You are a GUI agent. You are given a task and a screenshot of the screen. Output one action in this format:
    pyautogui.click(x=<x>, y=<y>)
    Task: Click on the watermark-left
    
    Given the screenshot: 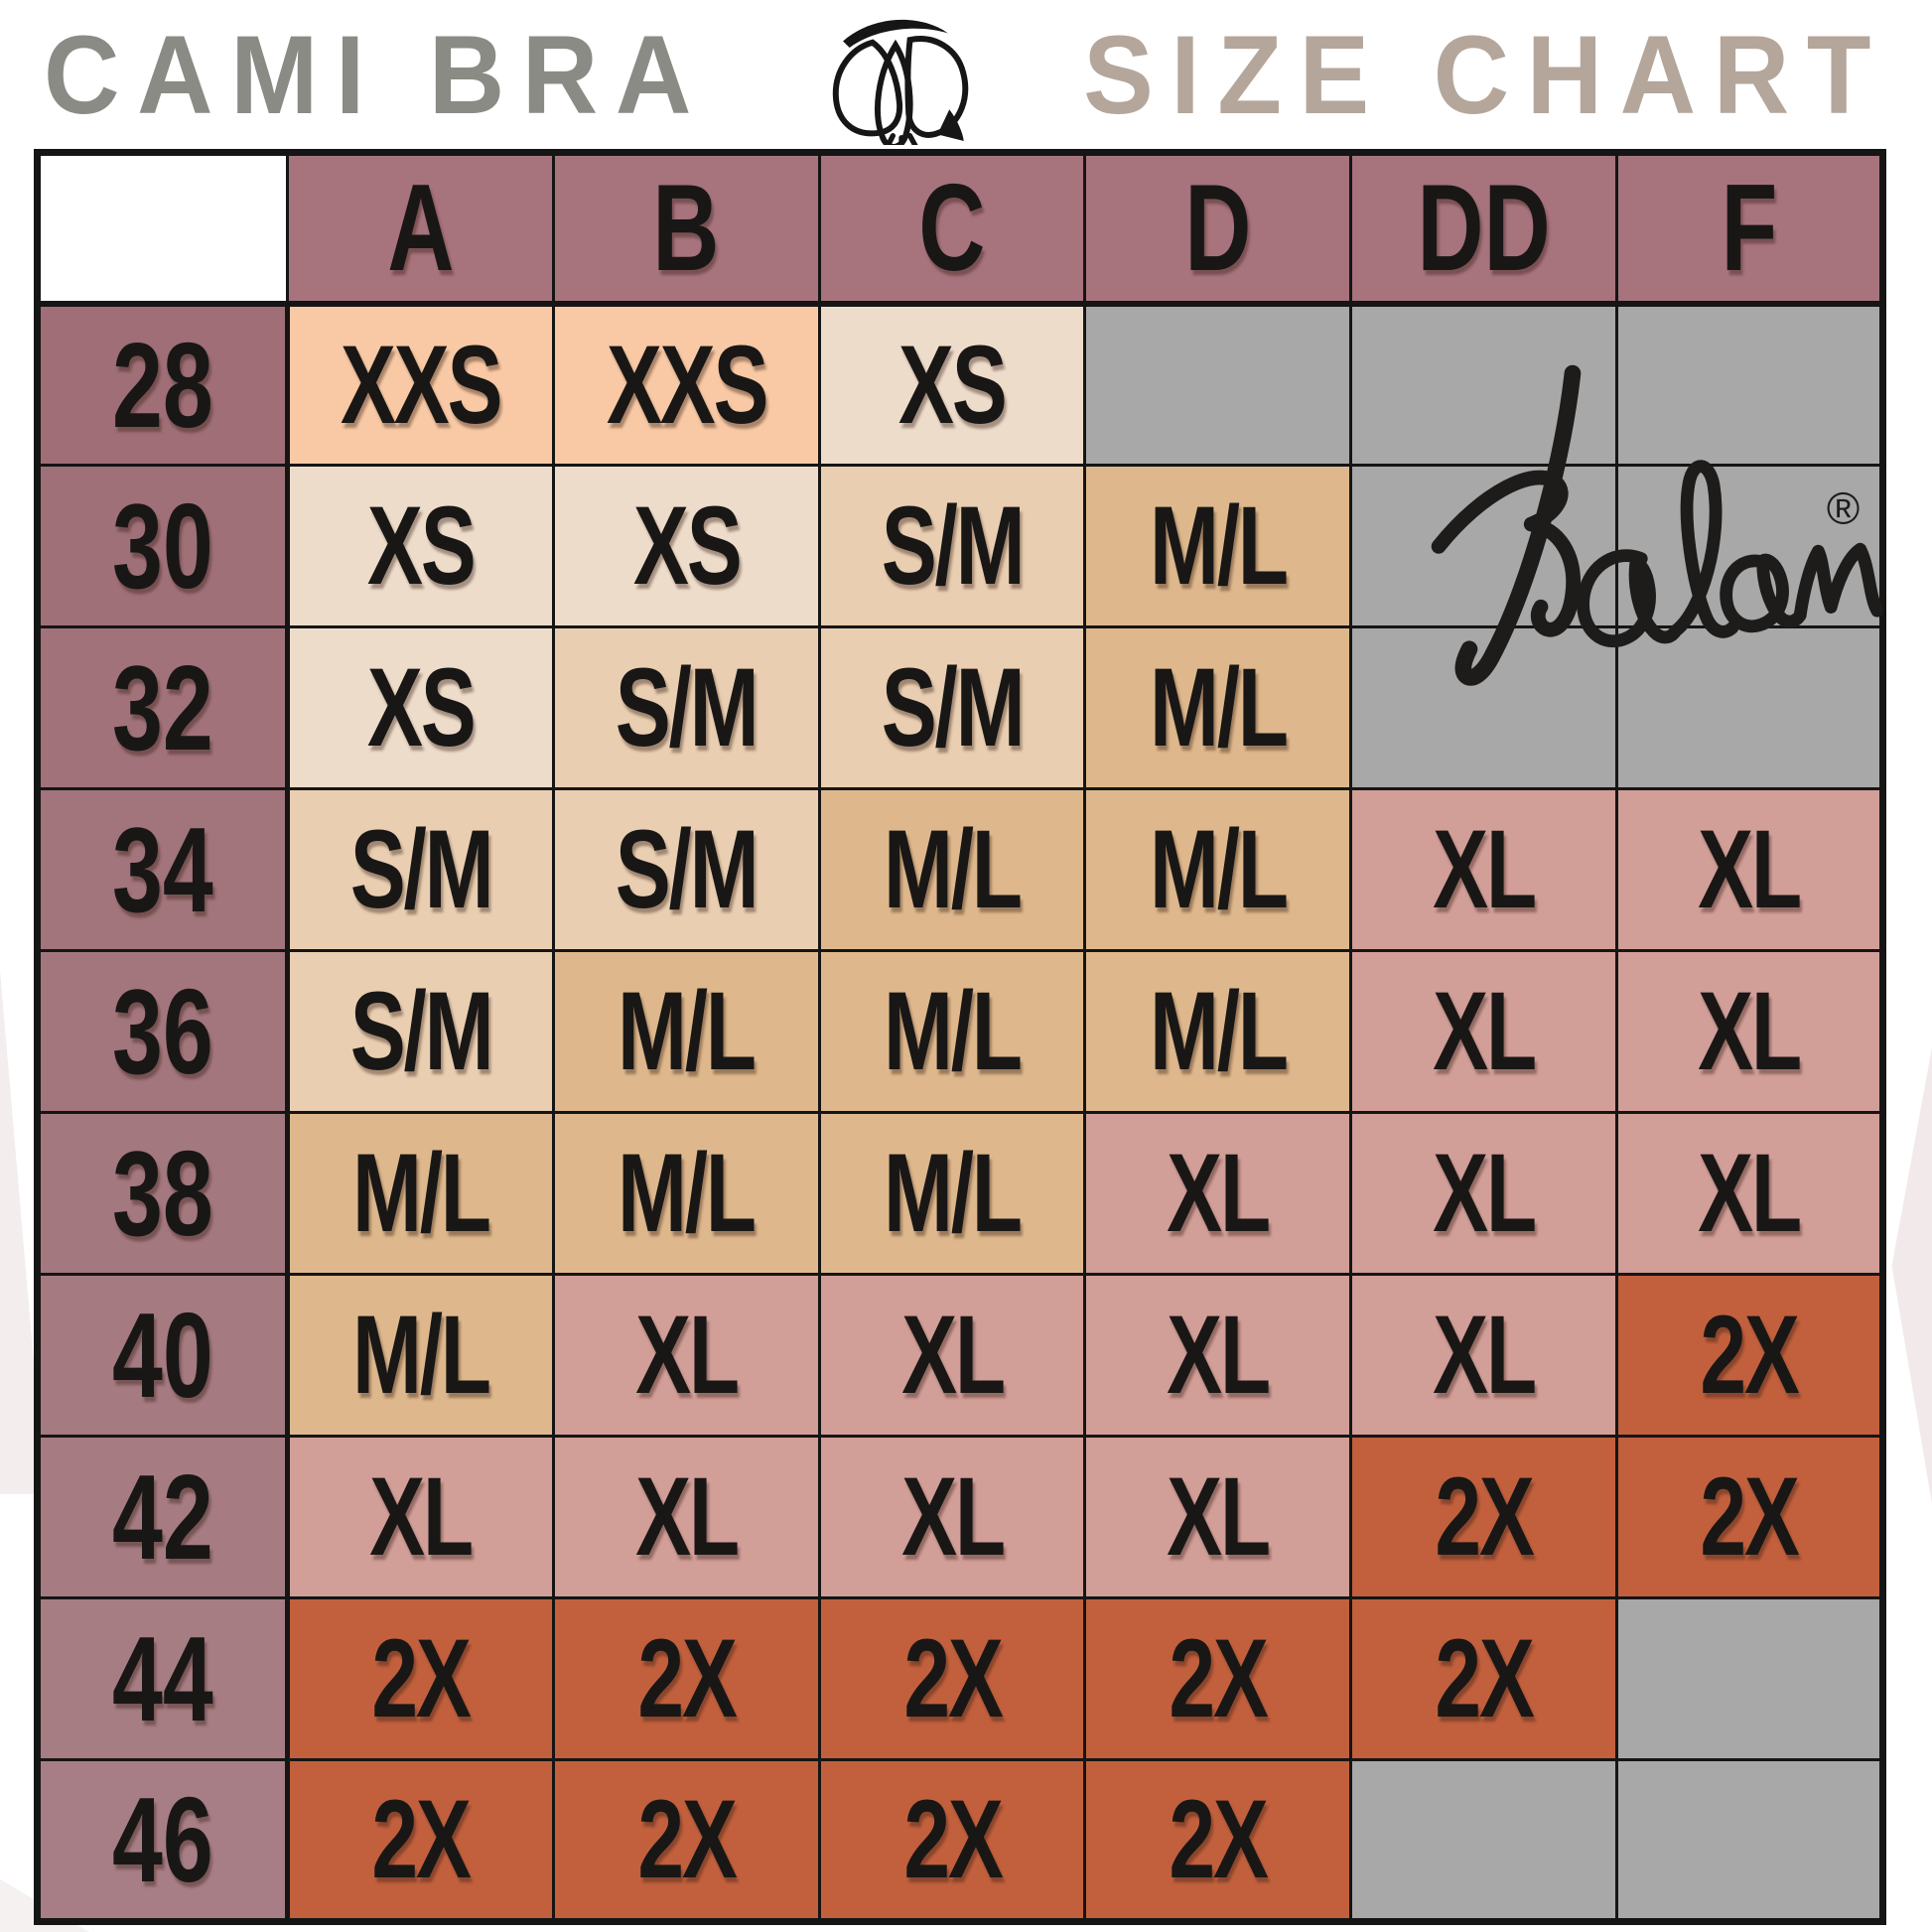 What is the action you would take?
    pyautogui.click(x=17, y=1232)
    